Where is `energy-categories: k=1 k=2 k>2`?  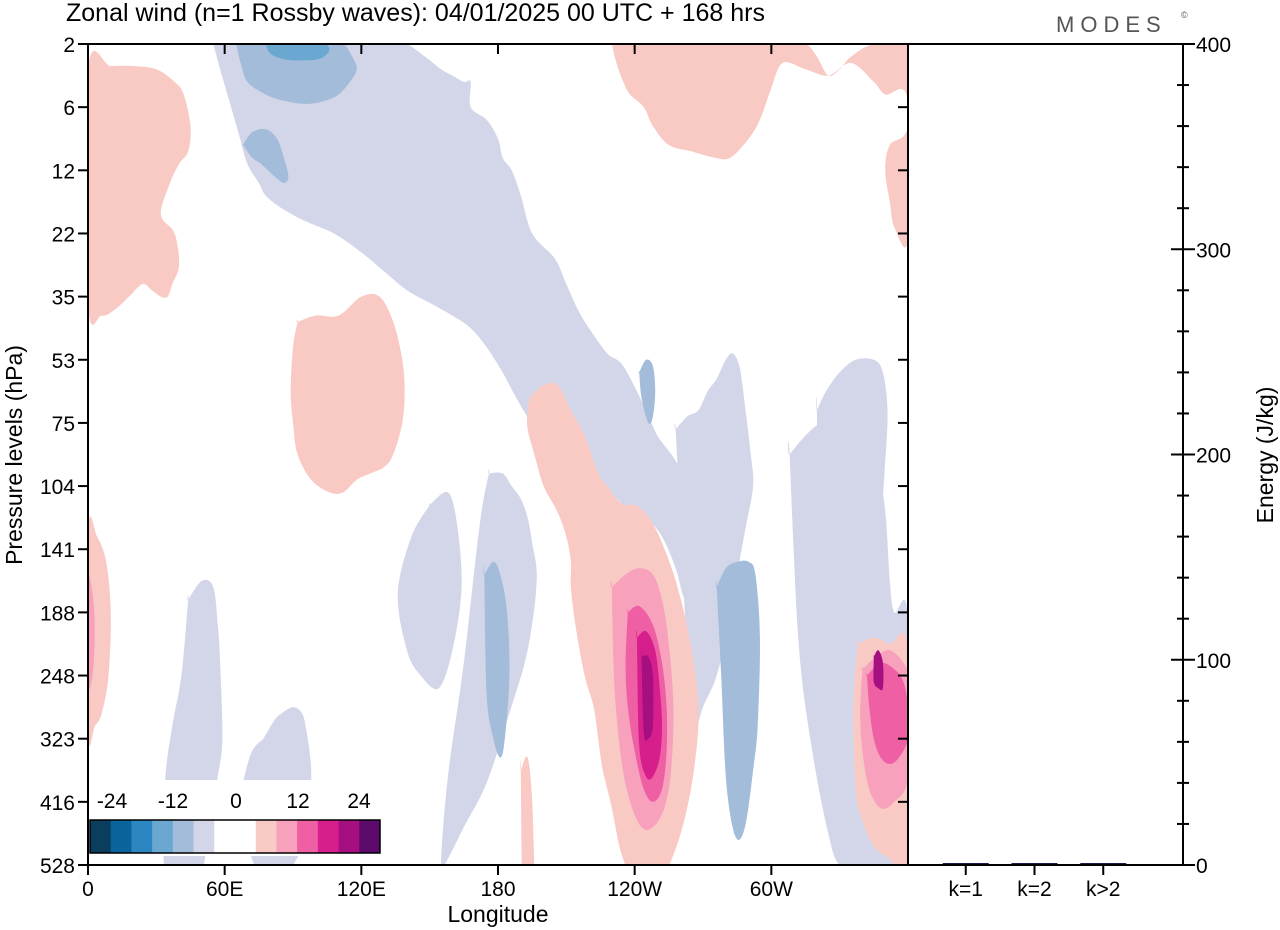
energy-categories: k=1 k=2 k>2 is located at coordinates (1034, 883).